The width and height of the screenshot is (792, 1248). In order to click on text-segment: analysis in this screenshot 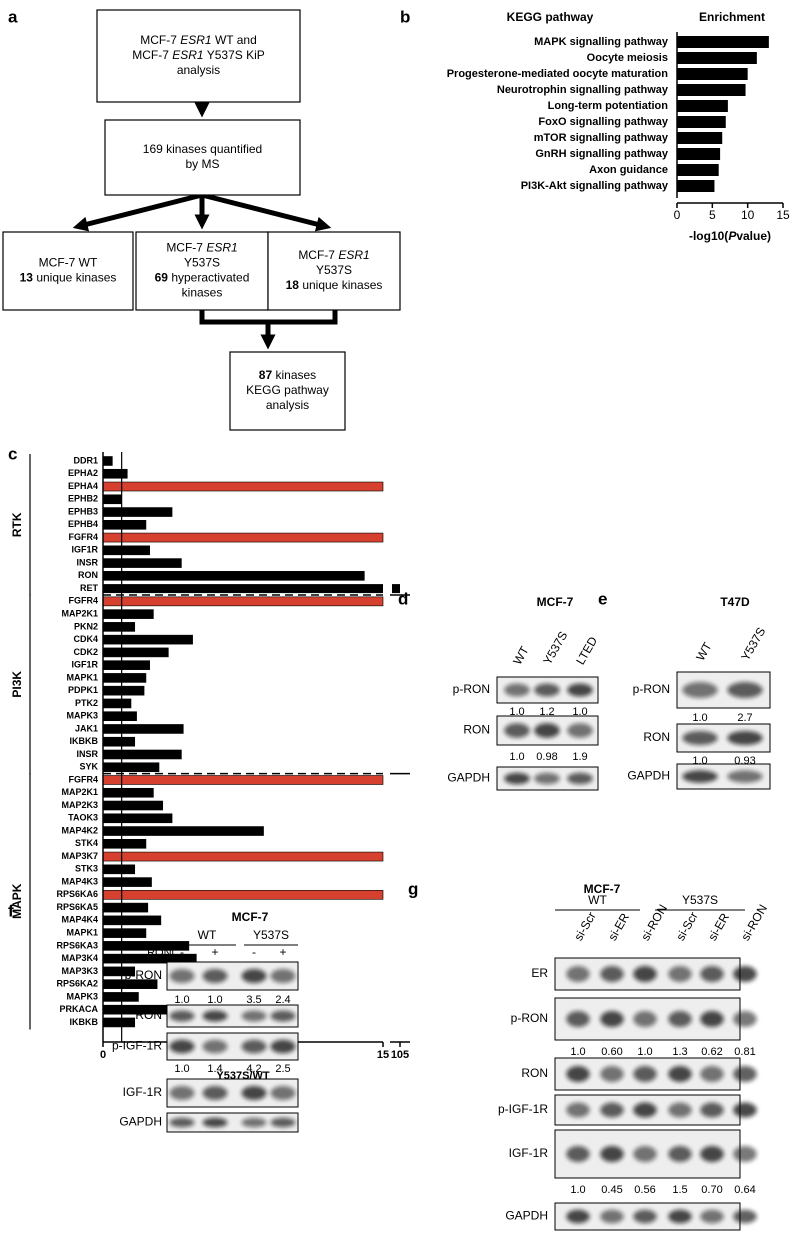, I will do `click(287, 405)`.